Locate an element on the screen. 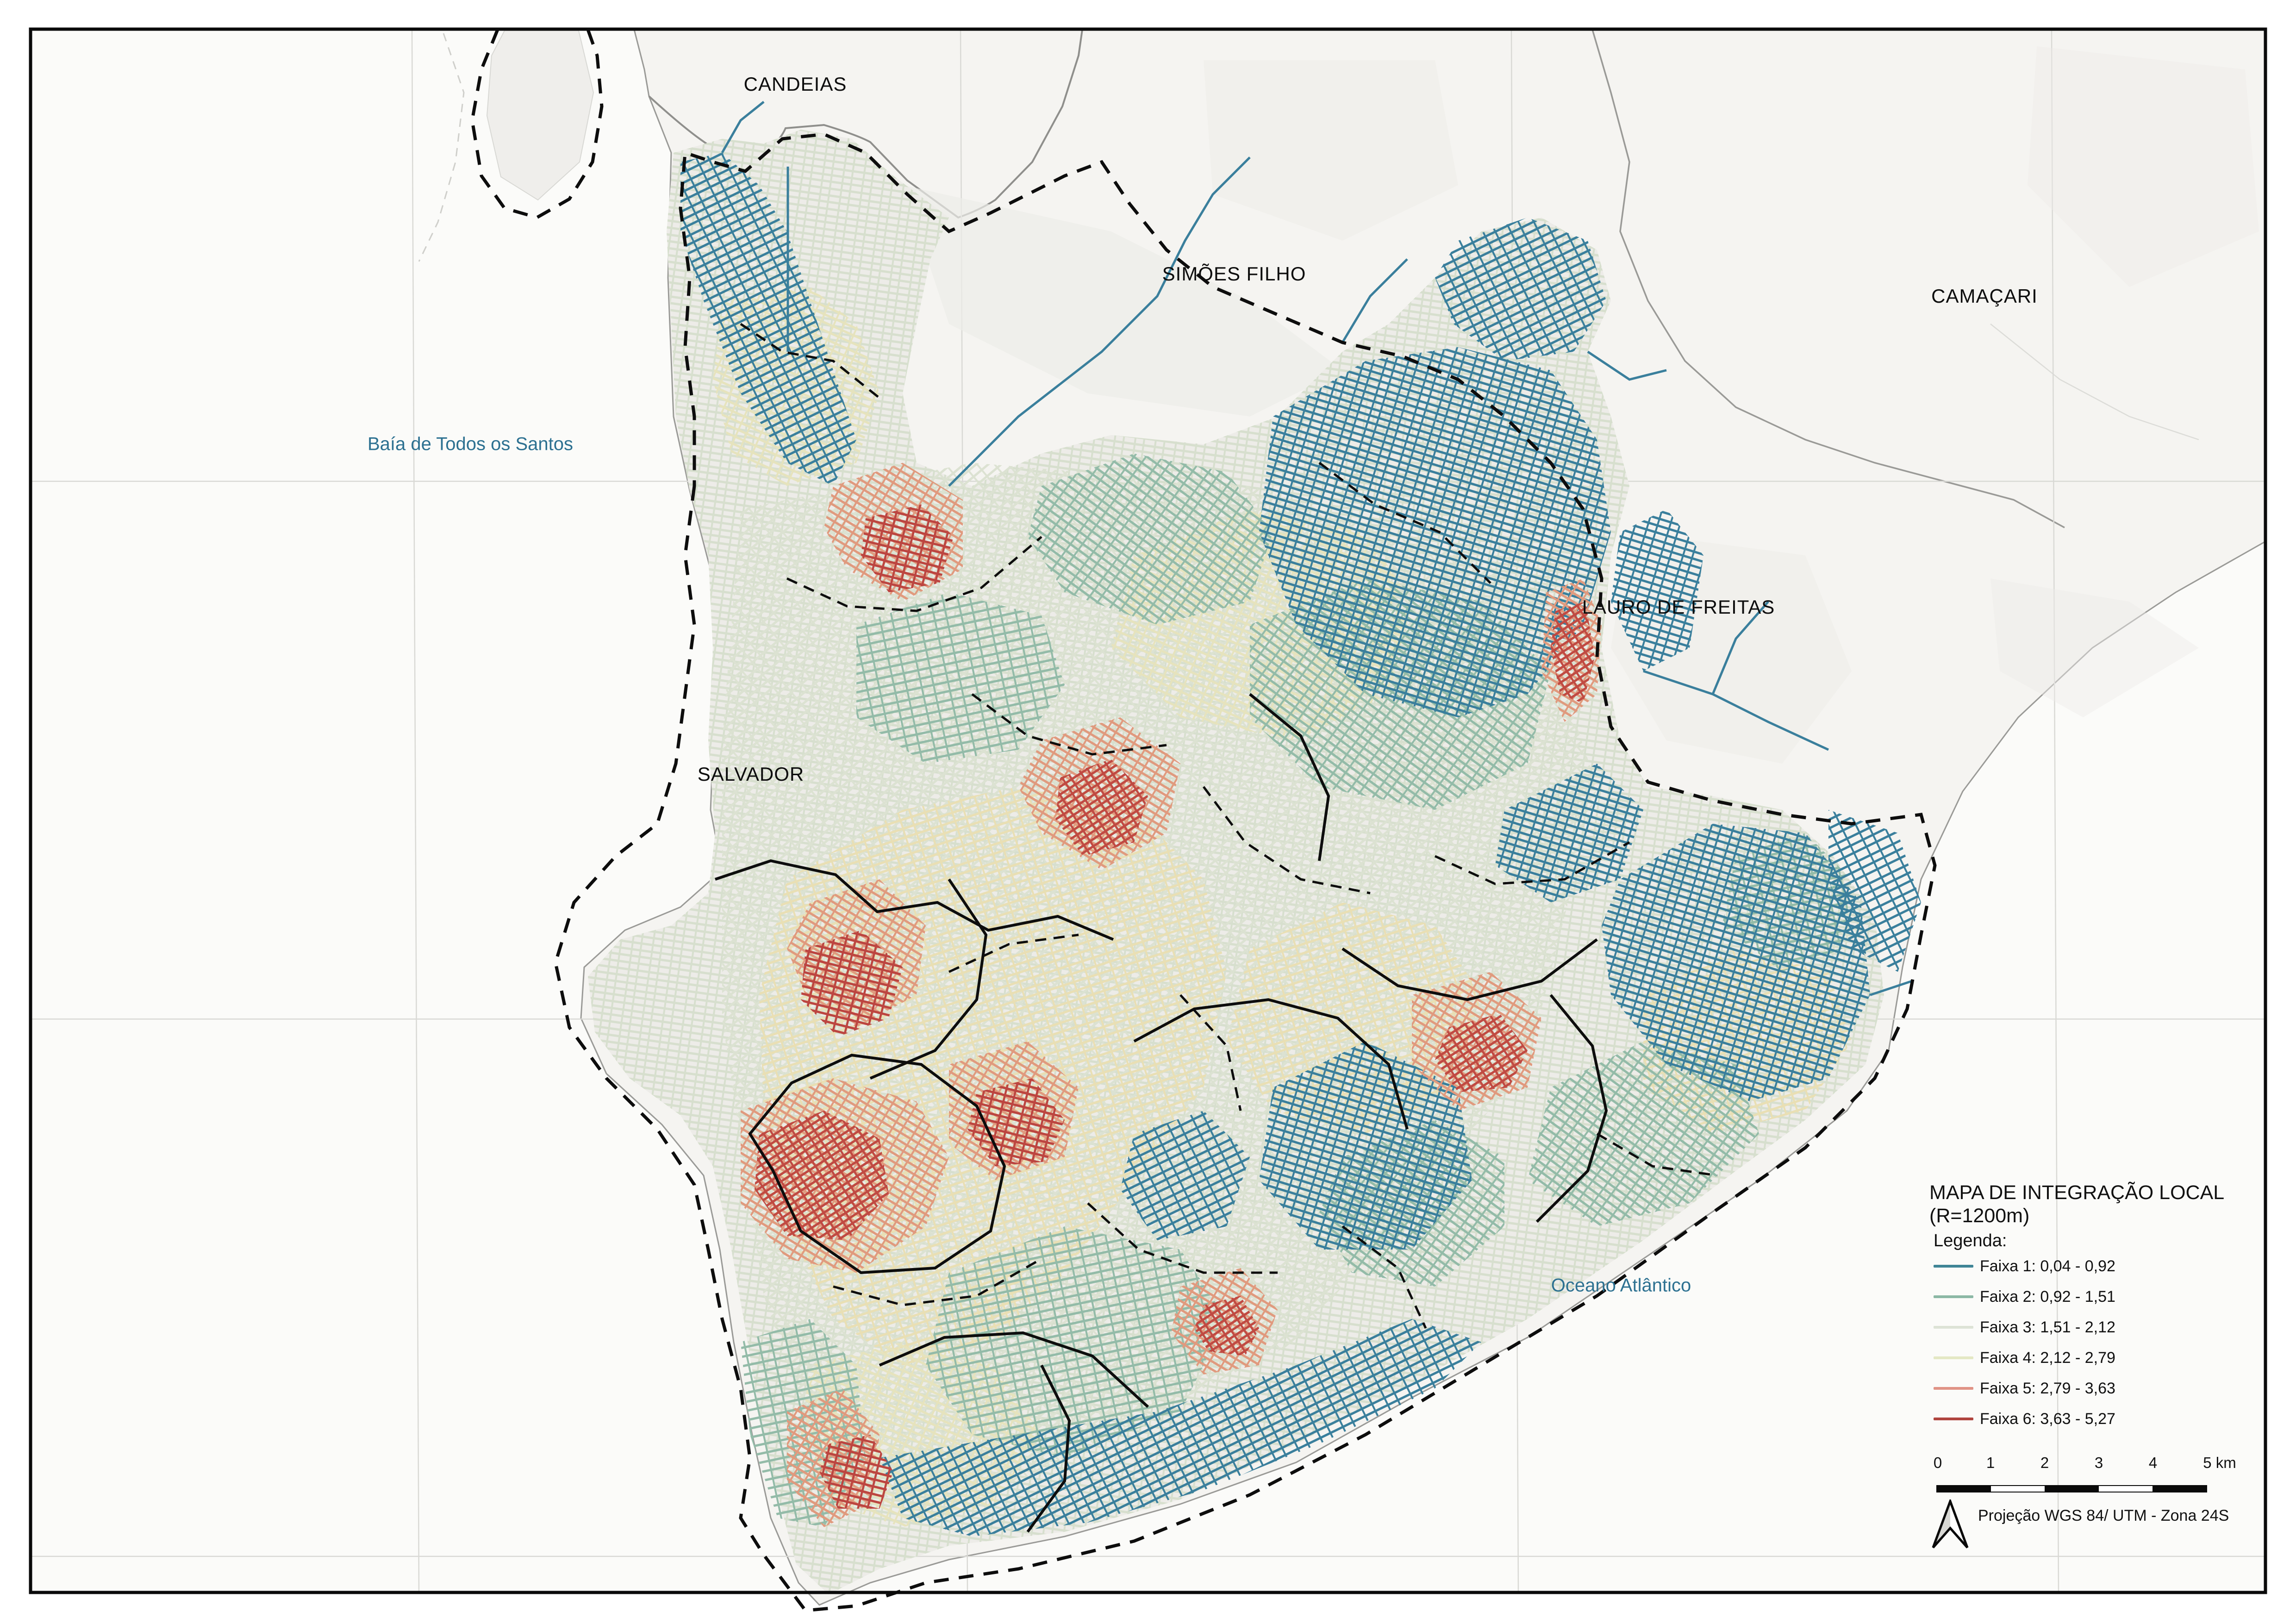 The height and width of the screenshot is (1623, 2296). scale-tick-5: 5 km is located at coordinates (2219, 1462).